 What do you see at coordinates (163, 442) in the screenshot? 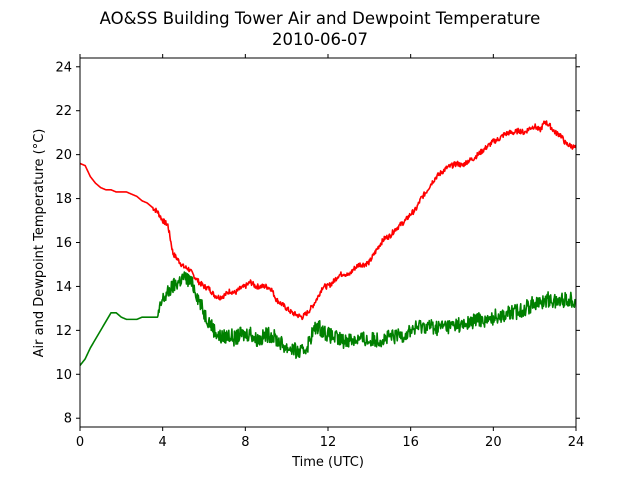
I see `x-tick-label: 4` at bounding box center [163, 442].